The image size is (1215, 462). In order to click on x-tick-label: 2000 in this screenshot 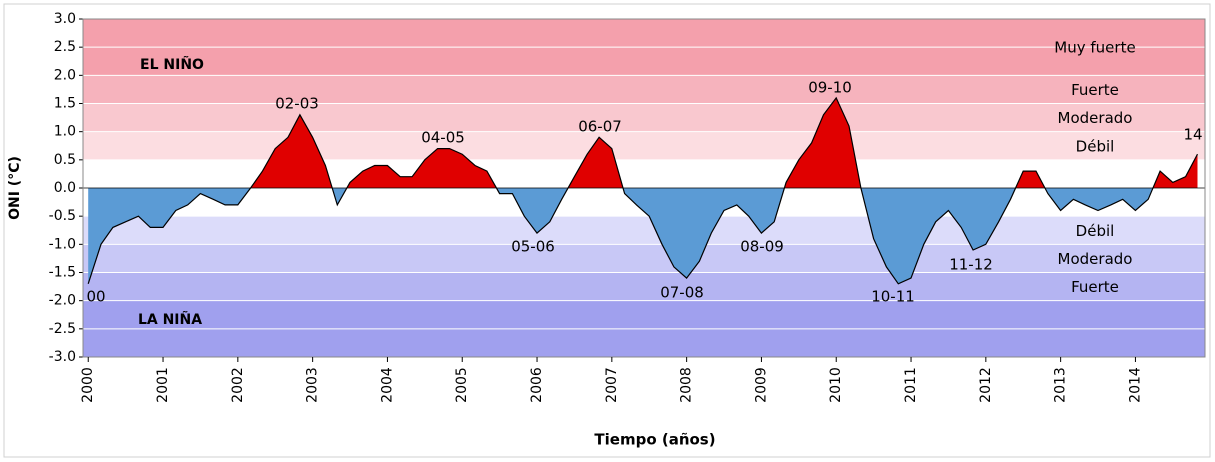, I will do `click(88, 385)`.